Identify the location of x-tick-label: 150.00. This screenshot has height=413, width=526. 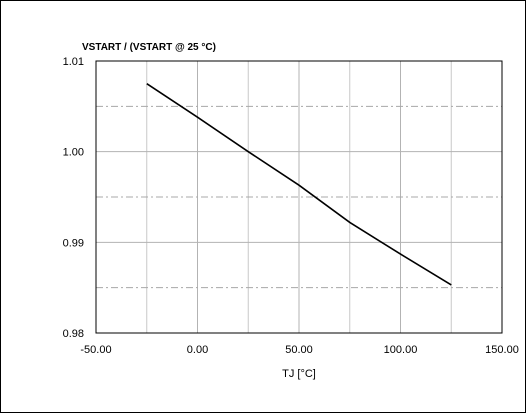
(502, 350).